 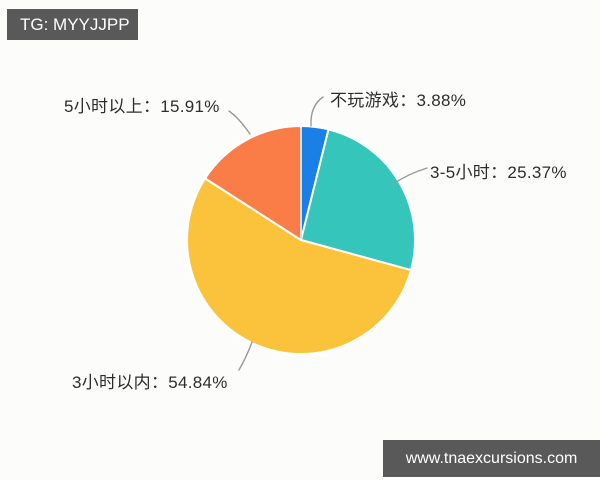 I want to click on pie-label-within-3-hours: 3小时以内：54.84%, so click(x=150, y=382).